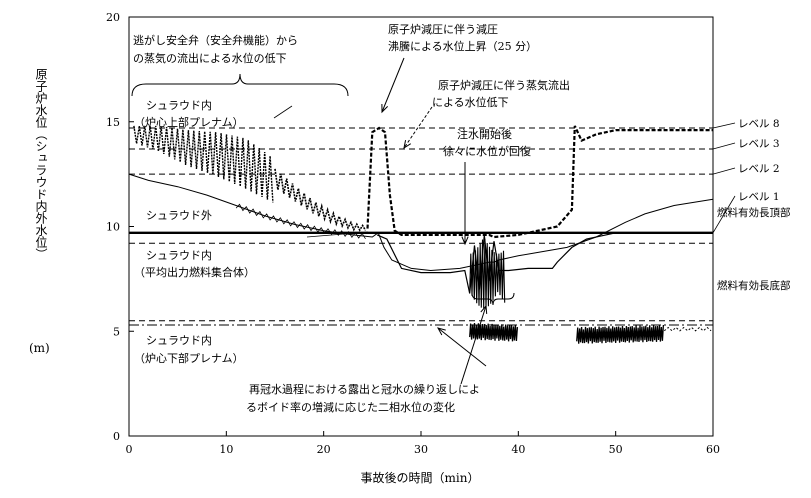 The image size is (811, 498). I want to click on reference-label: レベル 3, so click(759, 144).